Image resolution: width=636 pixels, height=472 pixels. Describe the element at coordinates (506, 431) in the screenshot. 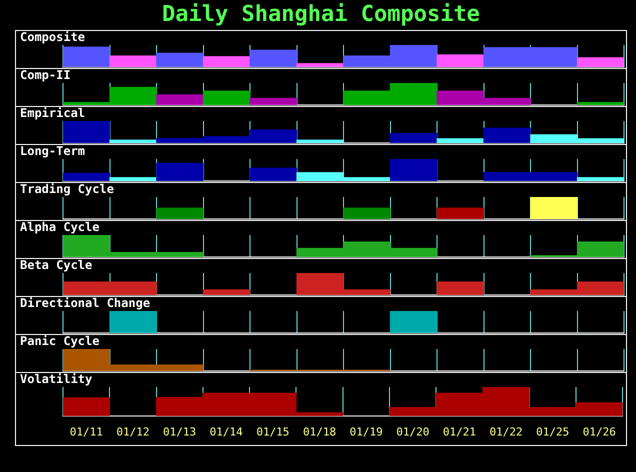

I see `x-tick-label: 01/22` at that location.